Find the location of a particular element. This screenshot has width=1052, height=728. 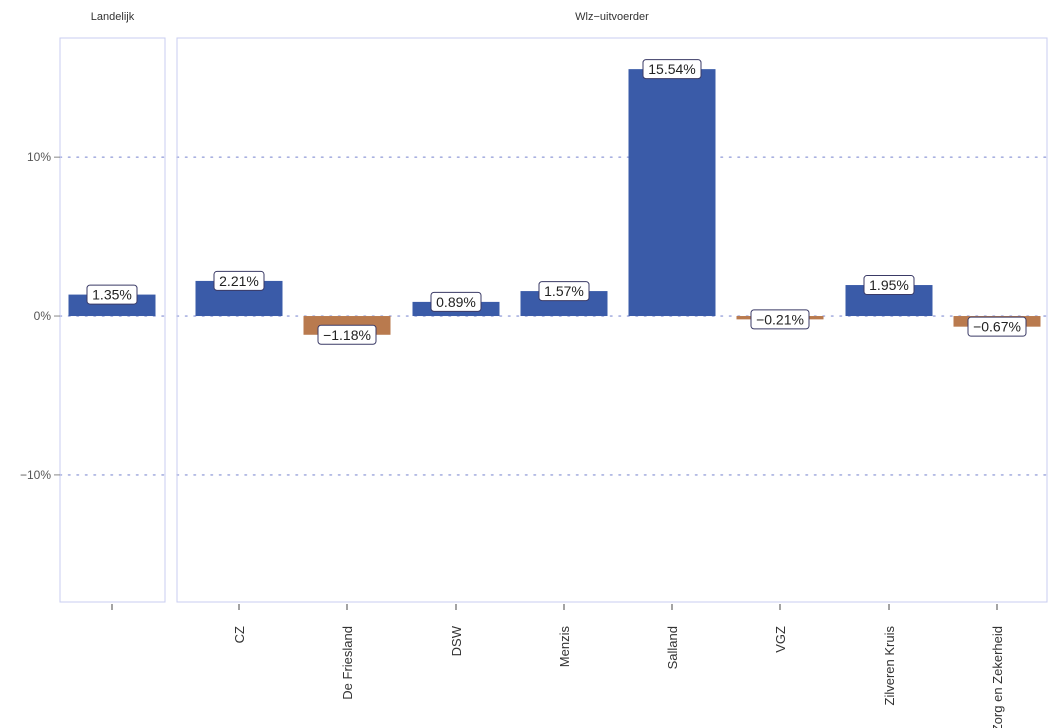

data-label-group: 2.21% is located at coordinates (239, 280).